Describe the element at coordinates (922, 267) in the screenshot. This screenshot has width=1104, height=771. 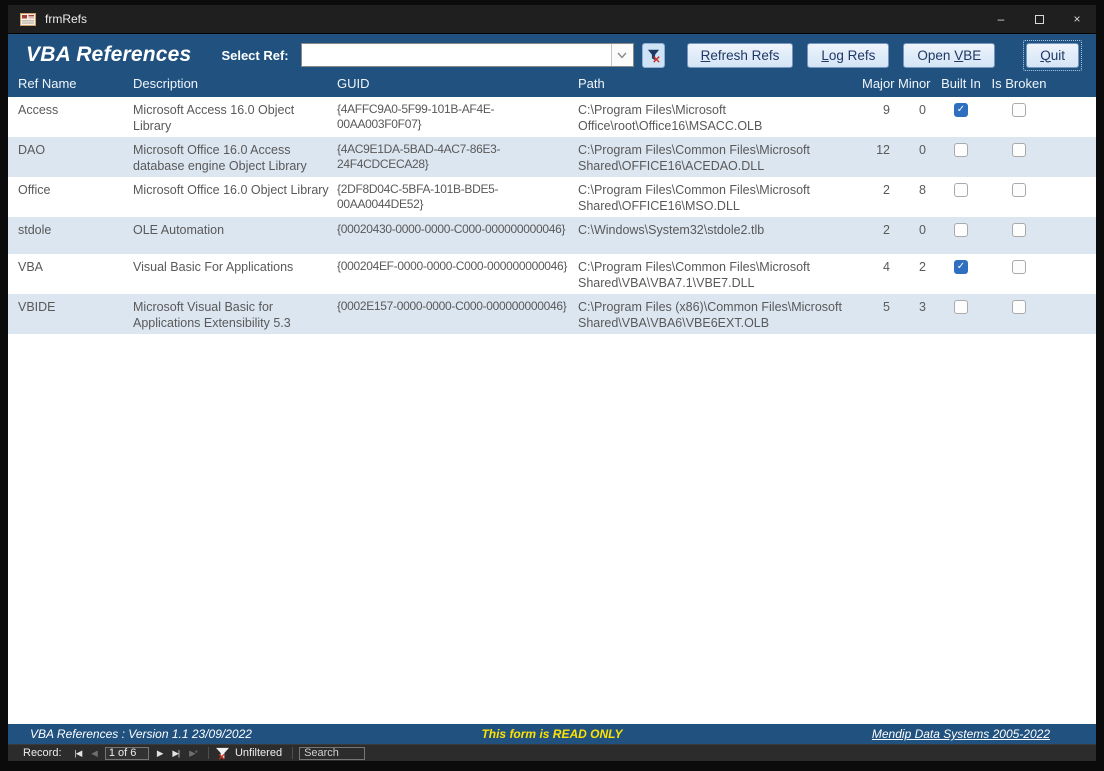
I see `cell-minor: 2` at that location.